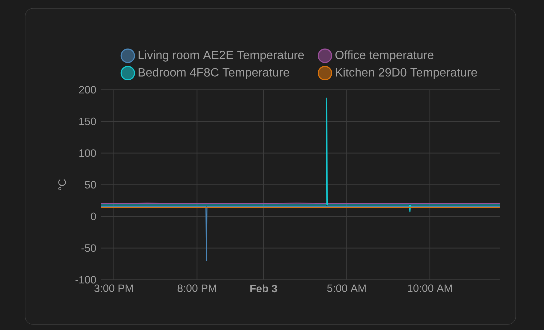  I want to click on x-tick-label: 10:00 AM, so click(430, 288).